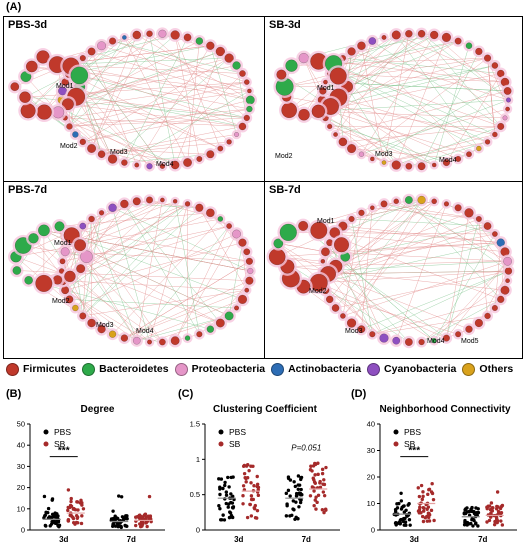  I want to click on clustering-coefficient-chart: 0 0.5 1 1.5 3d 7d P=0.051 PBS SB, so click(265, 482).